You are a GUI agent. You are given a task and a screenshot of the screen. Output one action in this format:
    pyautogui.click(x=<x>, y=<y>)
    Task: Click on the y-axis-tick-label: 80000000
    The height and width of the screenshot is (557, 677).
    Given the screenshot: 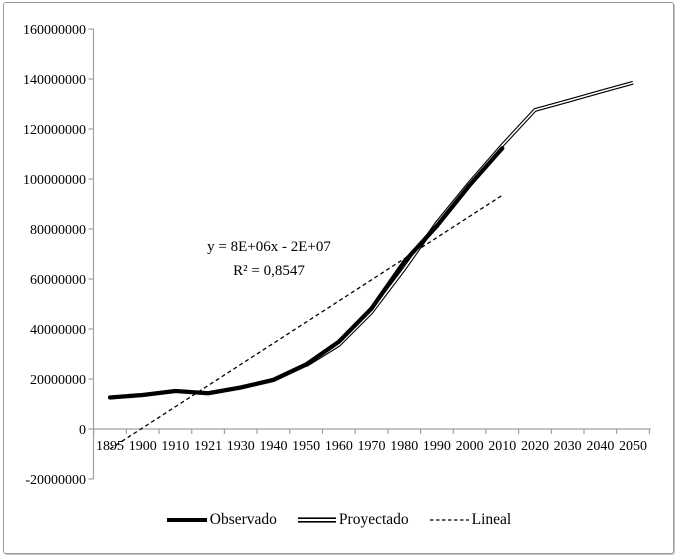 What is the action you would take?
    pyautogui.click(x=58, y=230)
    